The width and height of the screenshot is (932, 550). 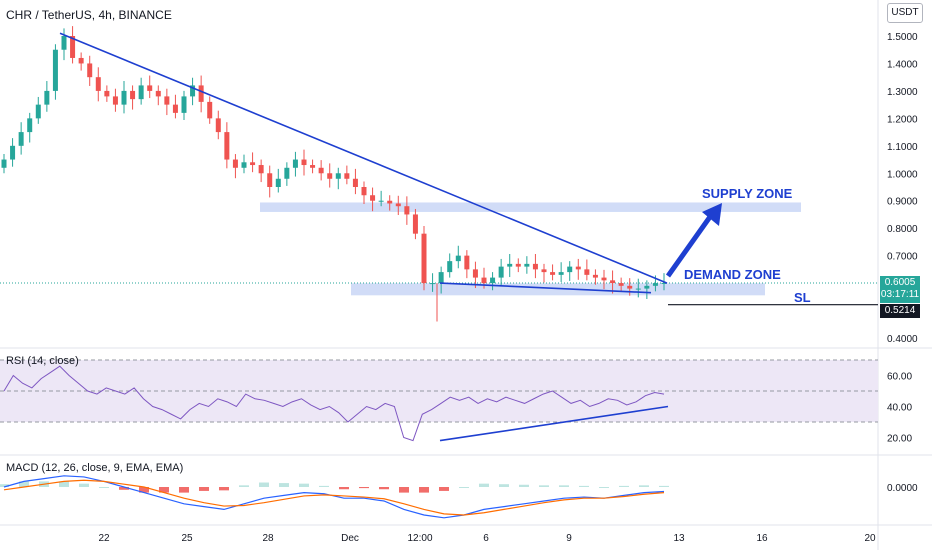 What do you see at coordinates (900, 294) in the screenshot?
I see `bar-countdown: 03:17:11` at bounding box center [900, 294].